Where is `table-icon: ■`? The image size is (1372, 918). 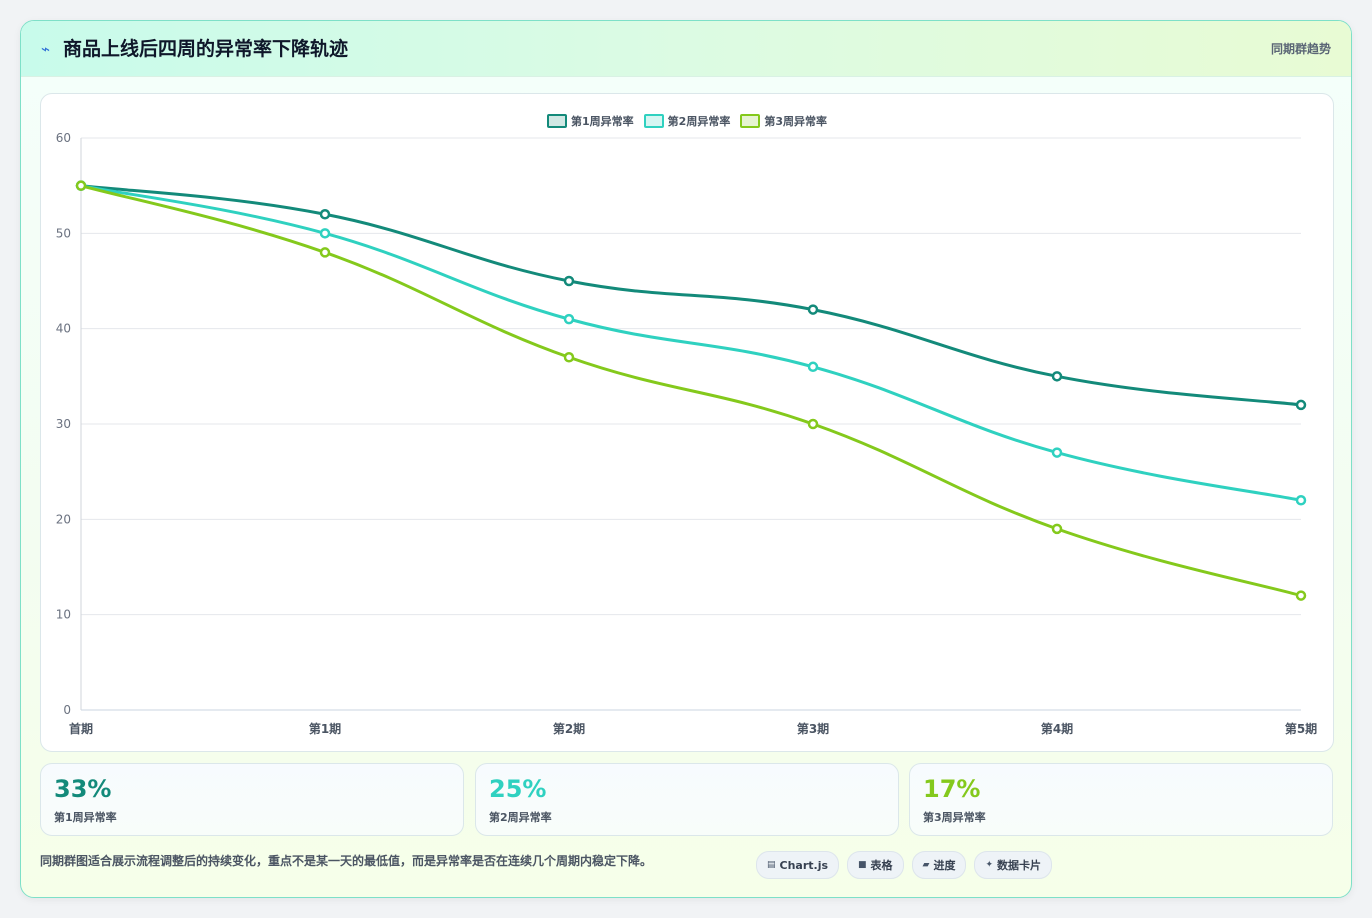
table-icon: ■ is located at coordinates (862, 865).